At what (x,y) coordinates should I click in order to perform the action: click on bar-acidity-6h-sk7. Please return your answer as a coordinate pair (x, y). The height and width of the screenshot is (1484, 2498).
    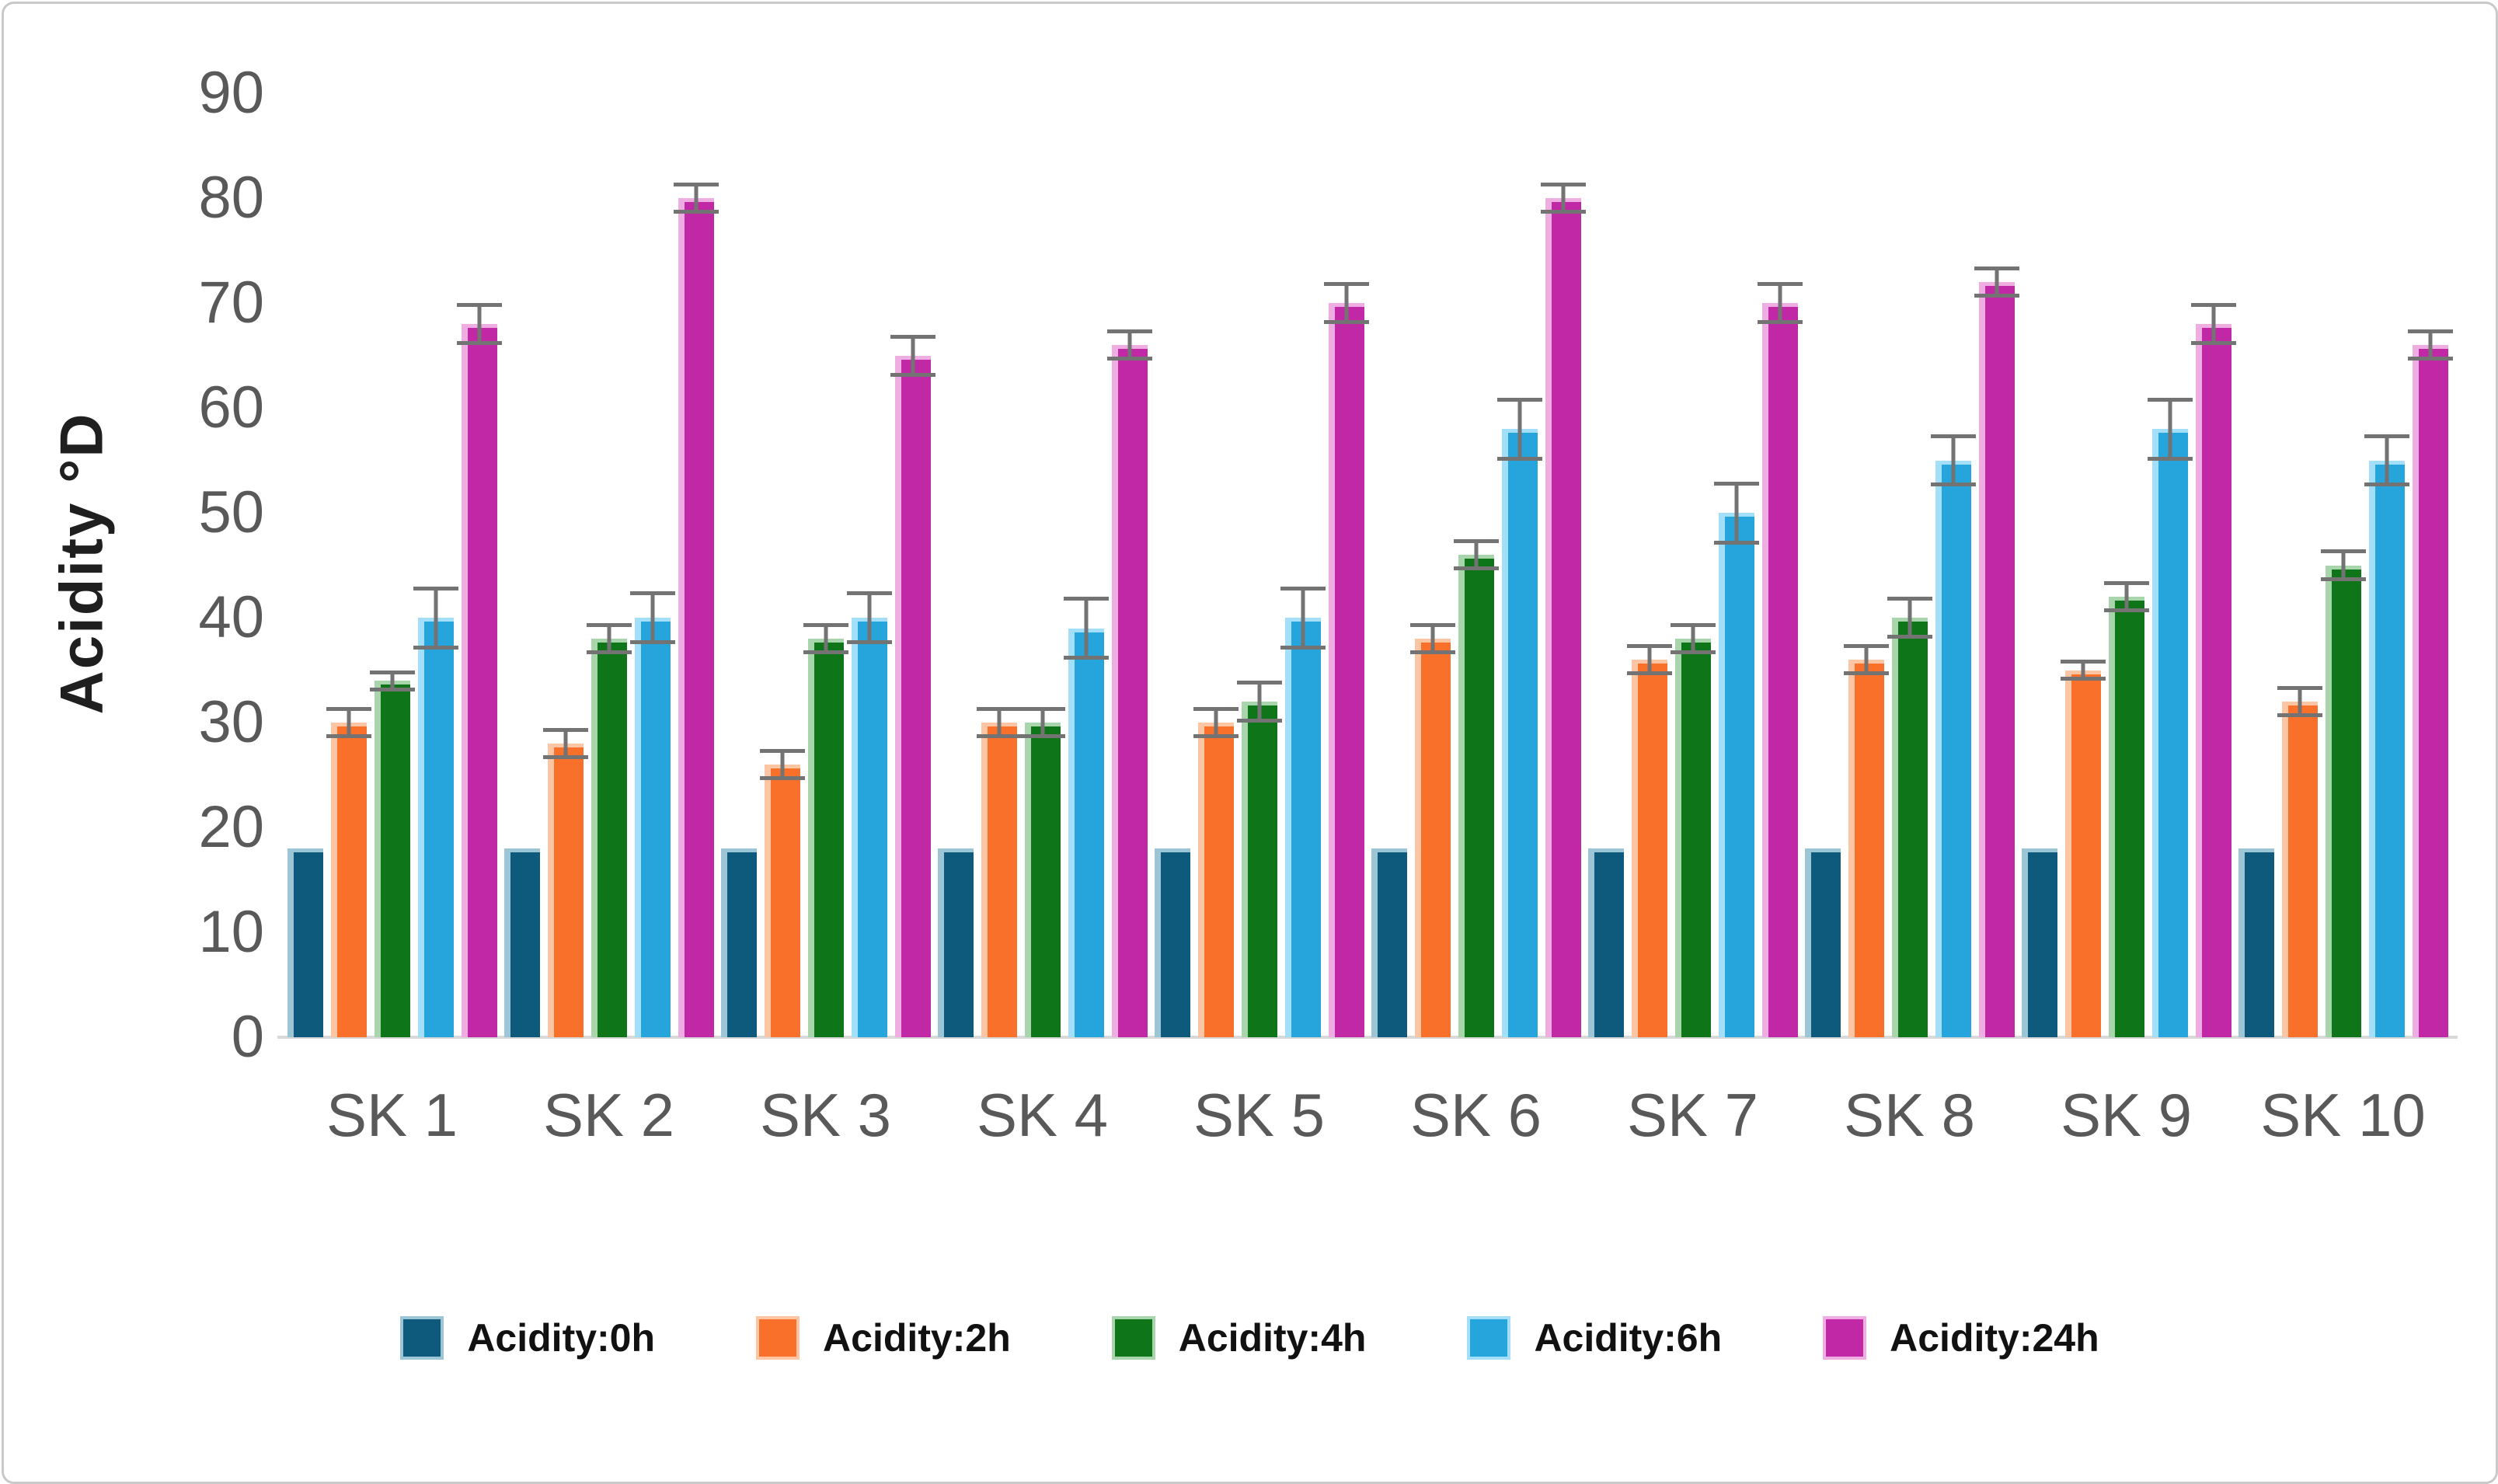
    Looking at the image, I should click on (1736, 759).